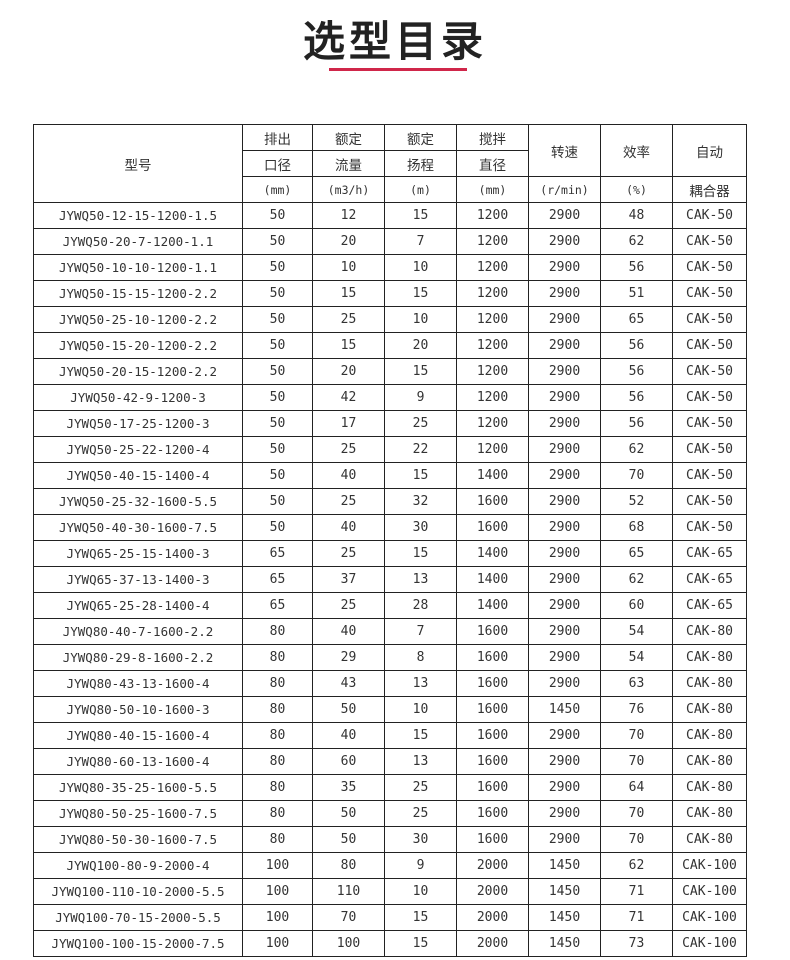  What do you see at coordinates (636, 787) in the screenshot?
I see `cell-efficiency: 64` at bounding box center [636, 787].